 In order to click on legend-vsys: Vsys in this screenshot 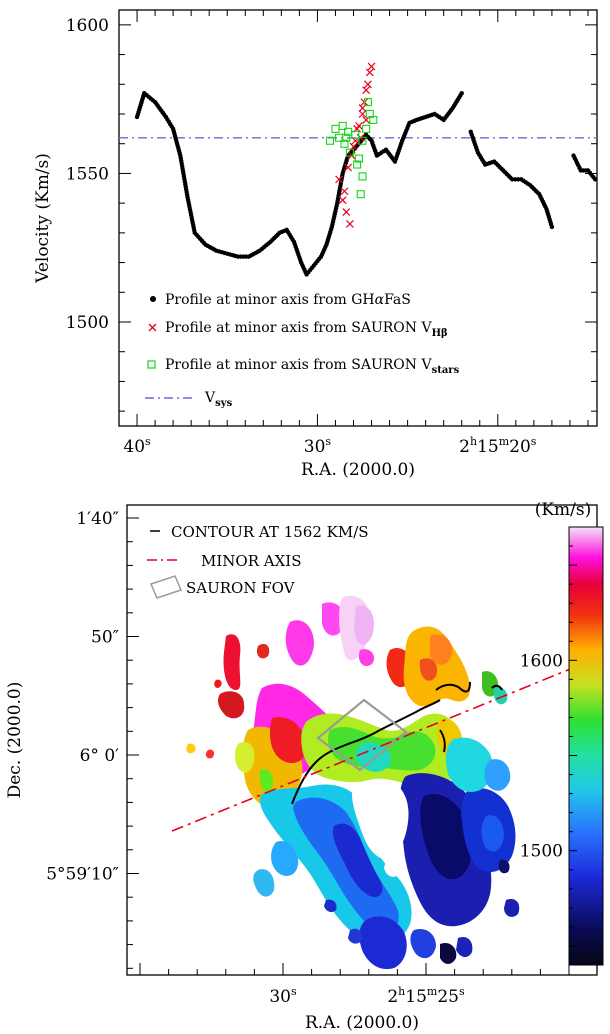, I will do `click(218, 399)`.